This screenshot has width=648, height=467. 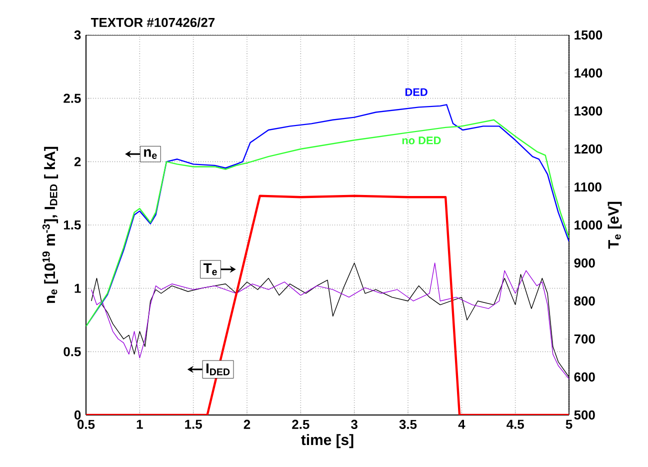 I want to click on annotation: I$_{DED}$, so click(x=218, y=370).